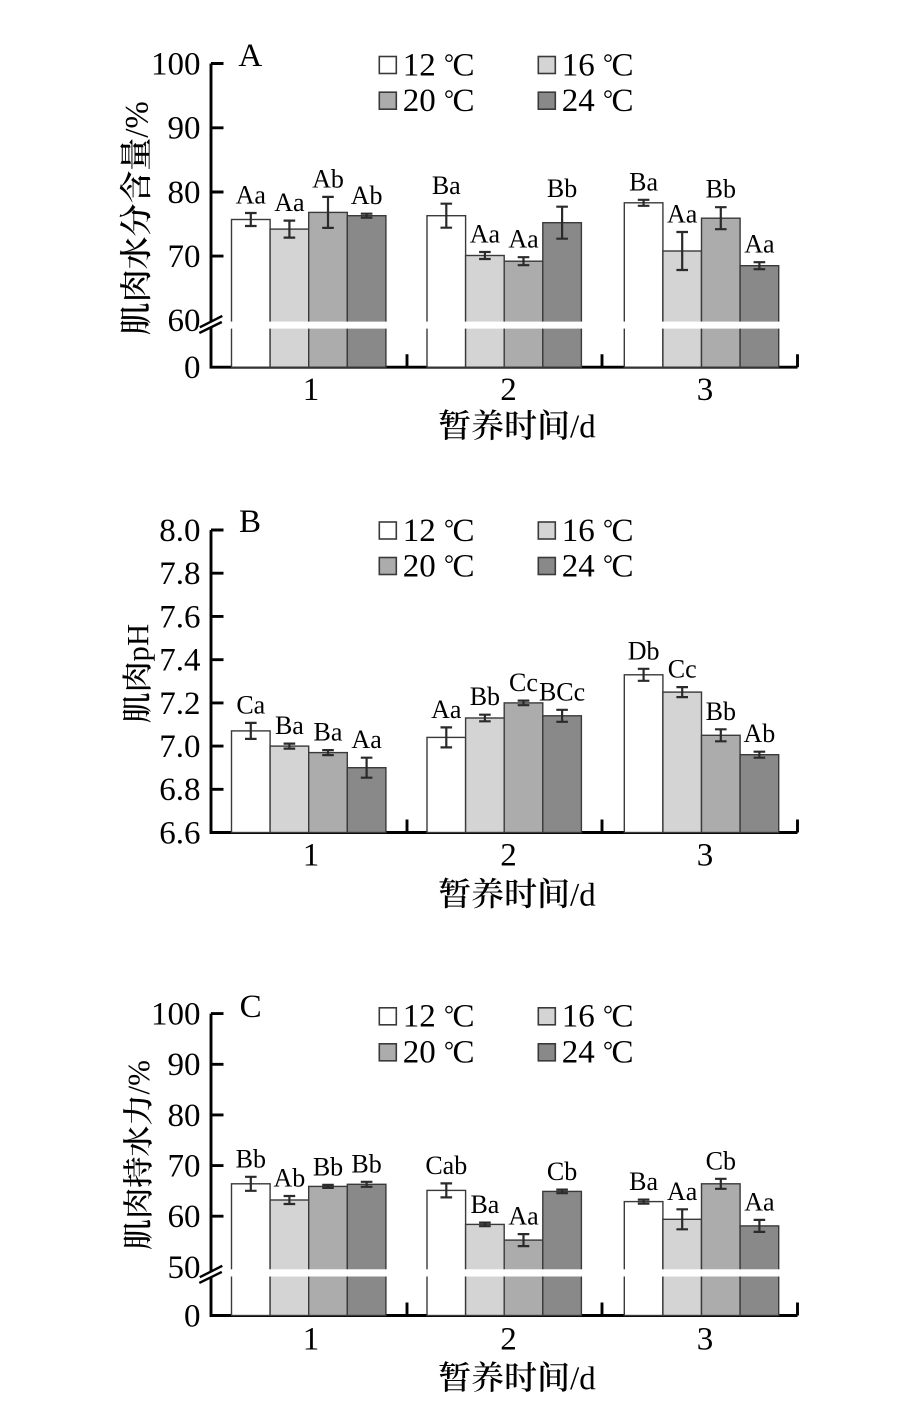  Describe the element at coordinates (179, 790) in the screenshot. I see `svg-text: 6.8` at that location.